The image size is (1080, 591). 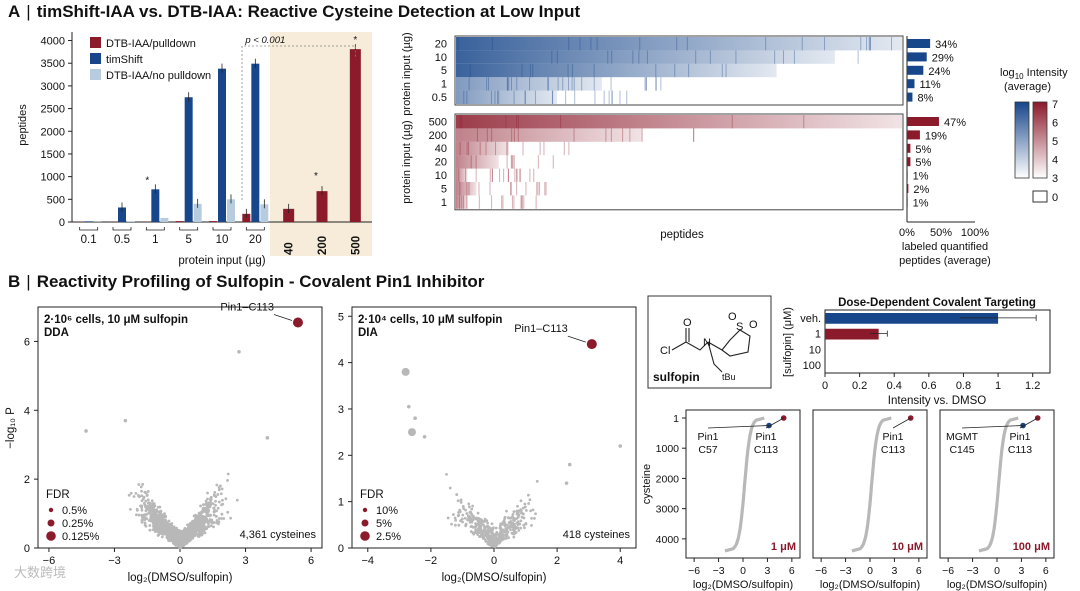 I want to click on dose-title: Dose-Dependent Covalent Targeting, so click(x=937, y=303).